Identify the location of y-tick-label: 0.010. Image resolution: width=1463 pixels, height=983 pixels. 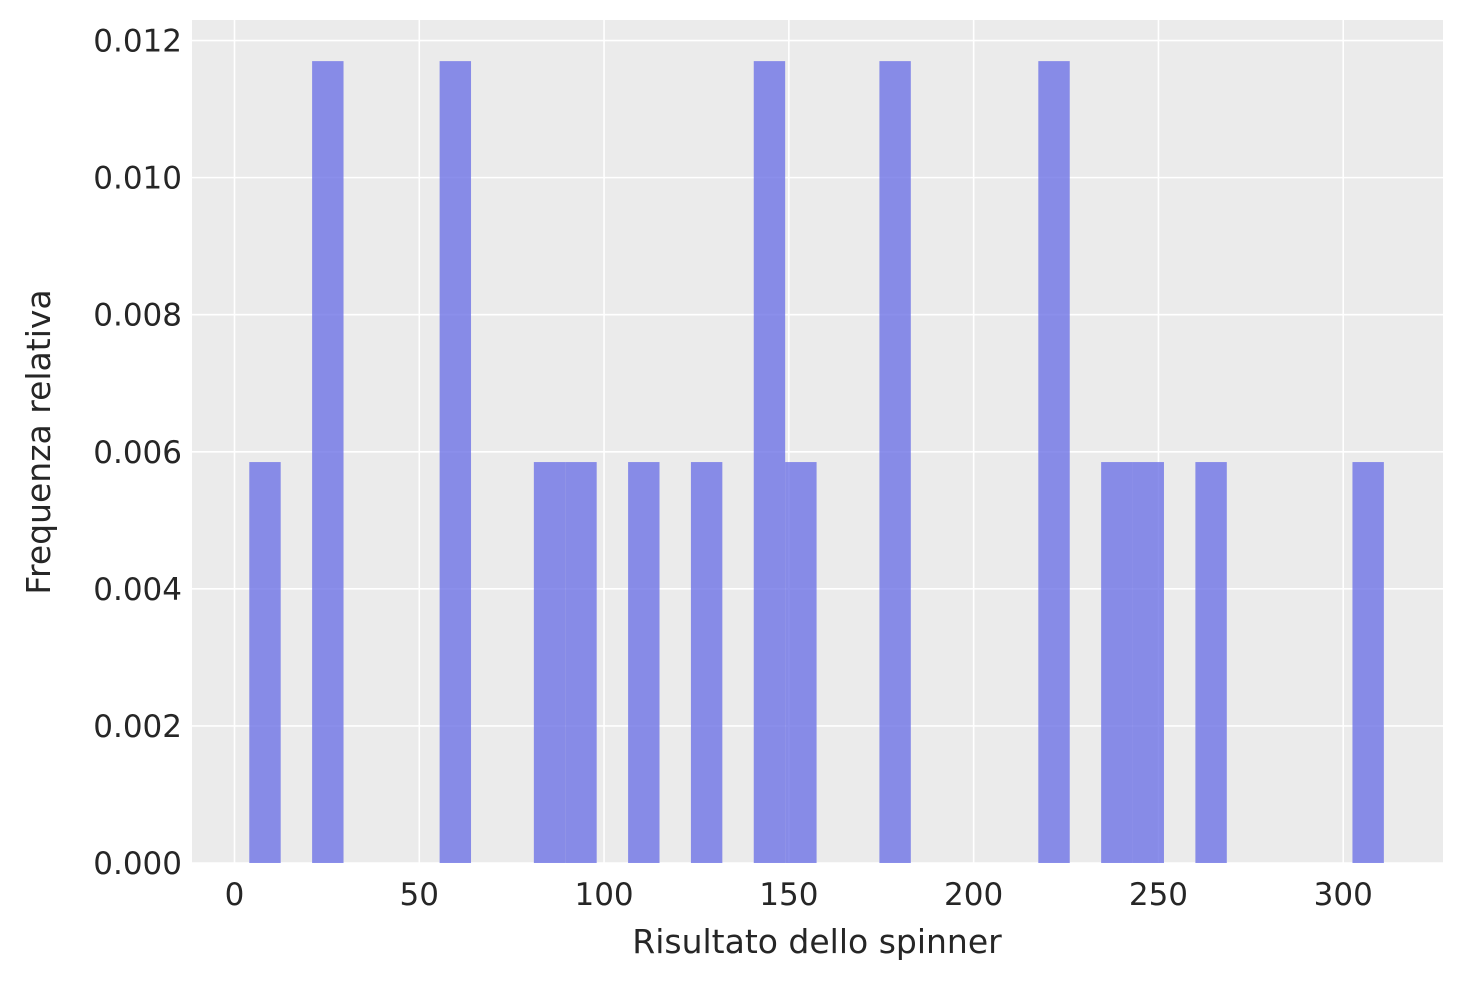
(137, 179).